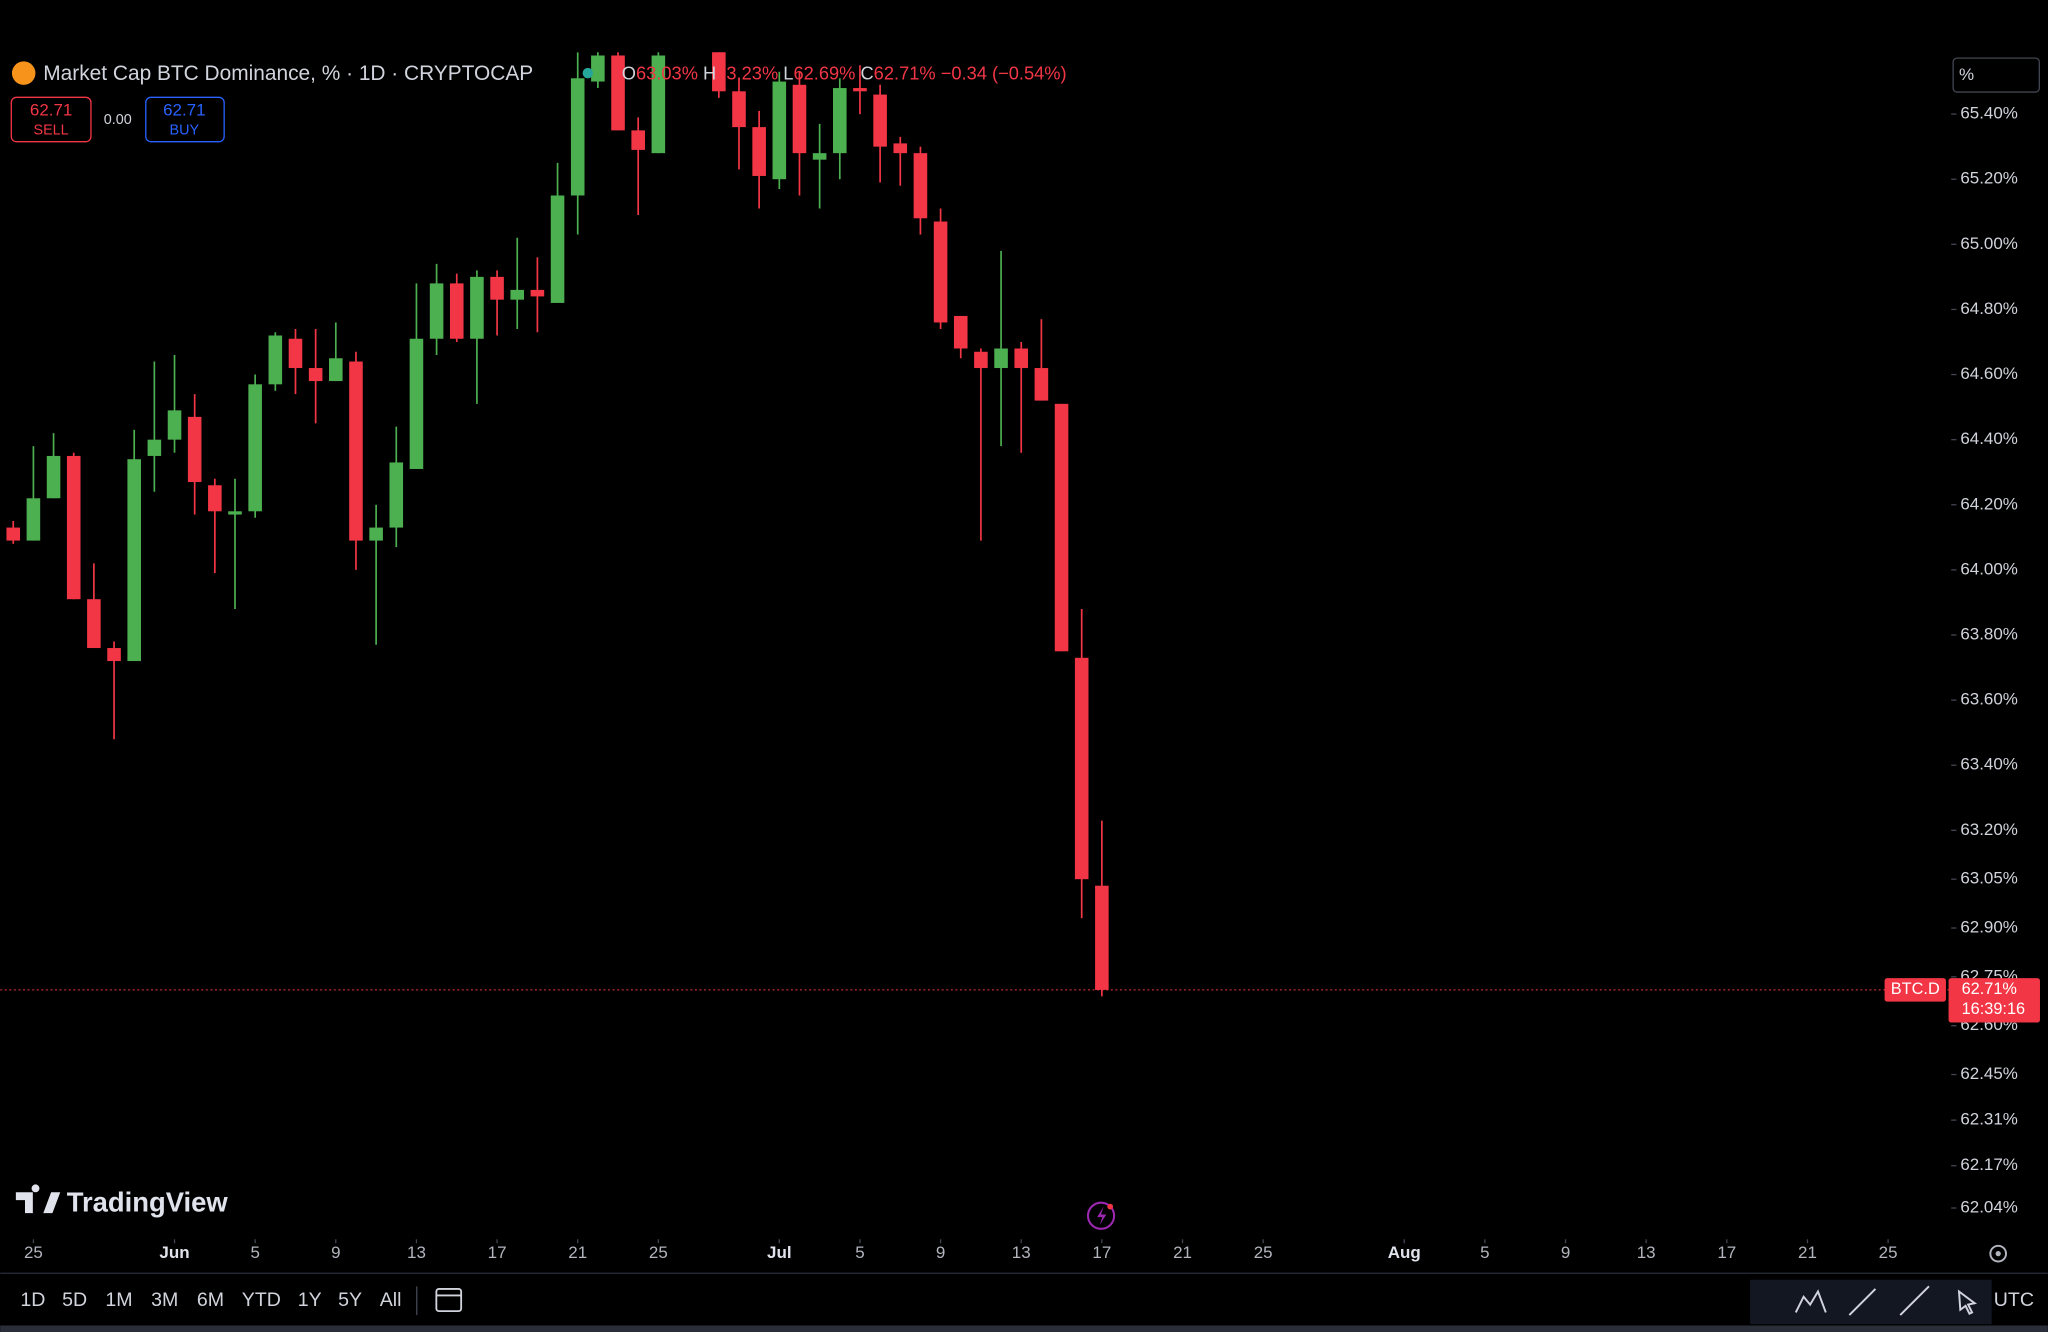  I want to click on timeframe-button: 1M, so click(118, 1300).